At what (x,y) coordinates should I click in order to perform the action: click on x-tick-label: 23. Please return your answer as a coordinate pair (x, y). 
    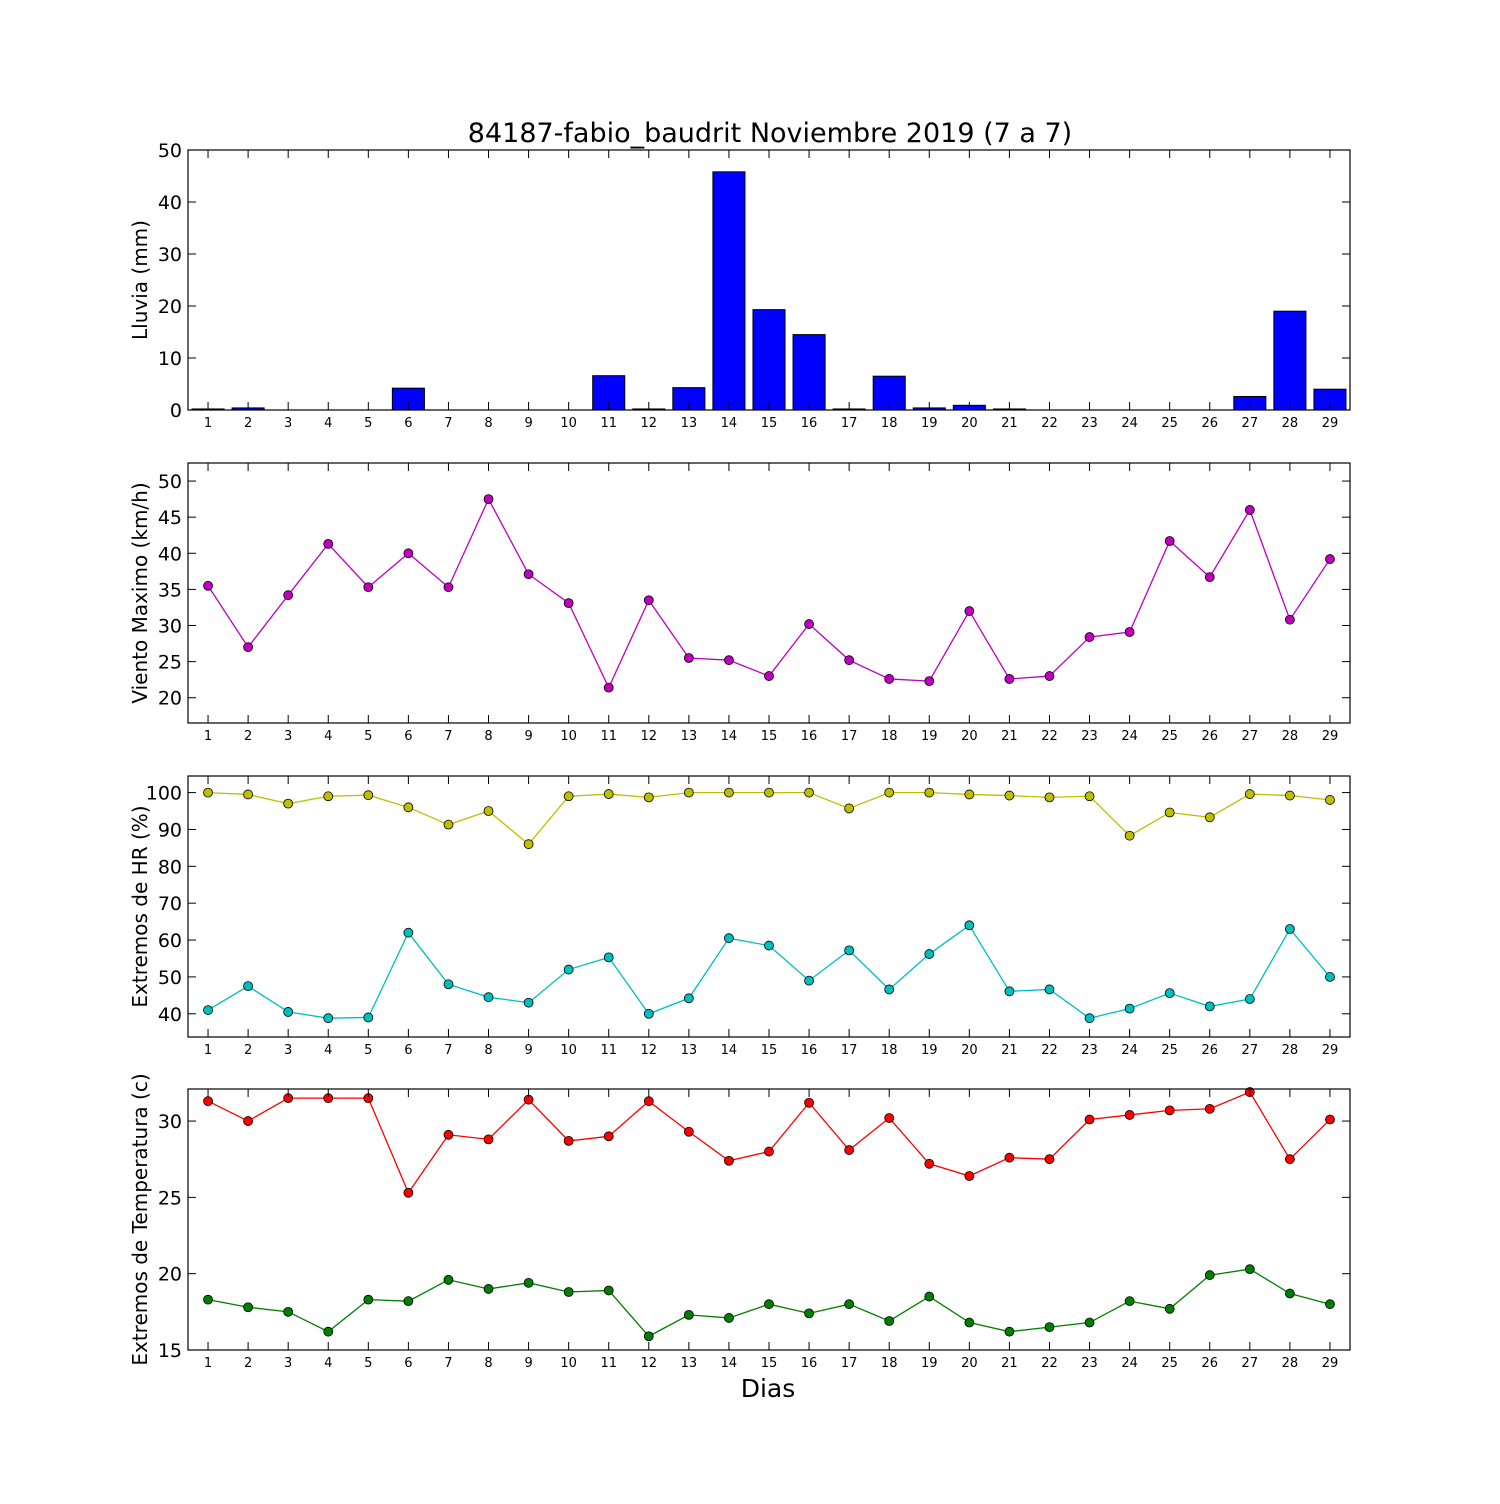
    Looking at the image, I should click on (1089, 423).